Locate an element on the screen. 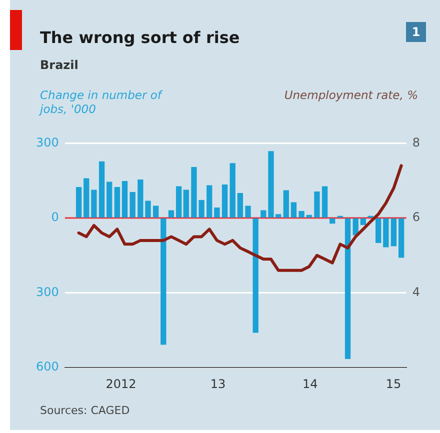  x-tick-label: 15 is located at coordinates (394, 383).